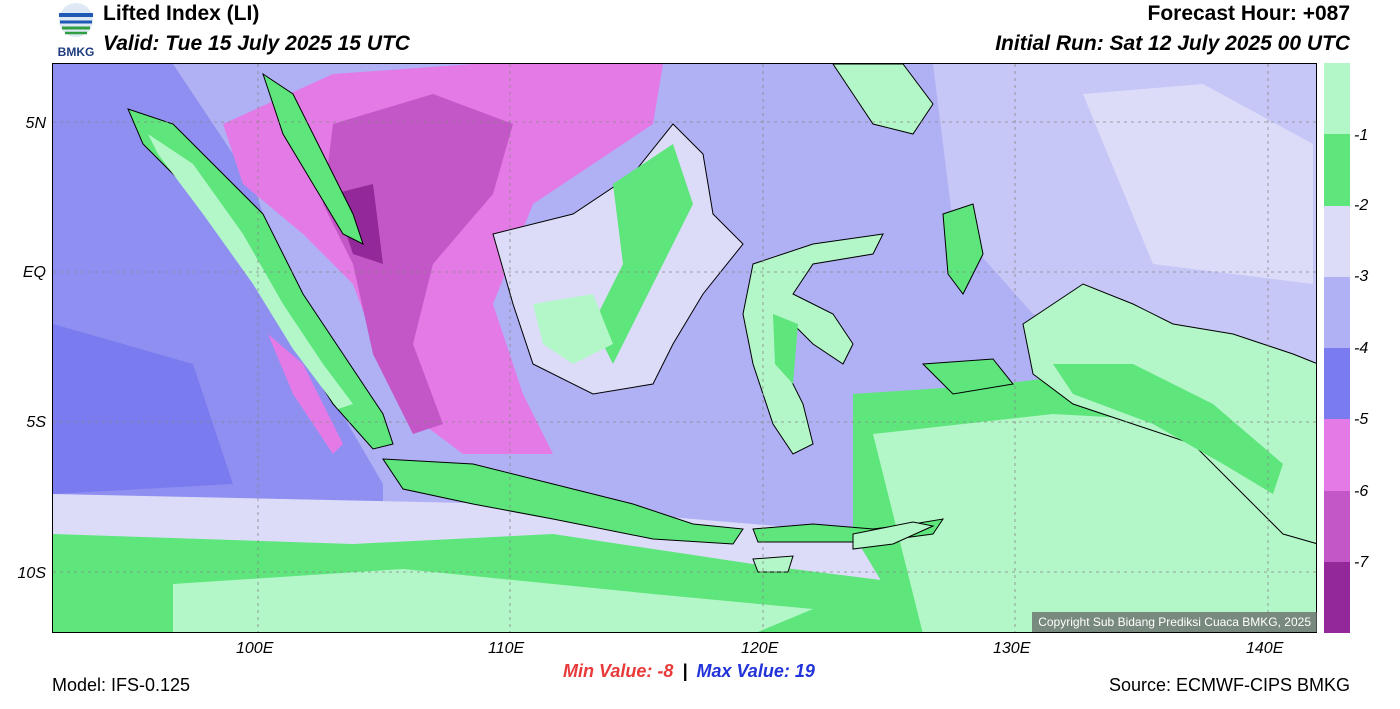 The width and height of the screenshot is (1400, 709). What do you see at coordinates (1361, 135) in the screenshot?
I see `colorbar-label: -1` at bounding box center [1361, 135].